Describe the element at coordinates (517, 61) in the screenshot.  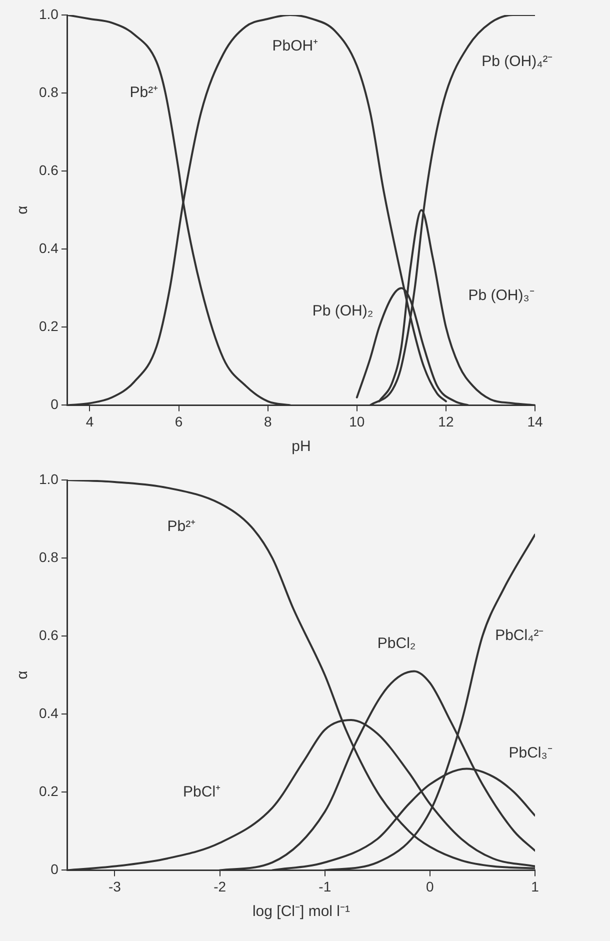
I see `series-label: Pb (OH)₄²⁻` at that location.